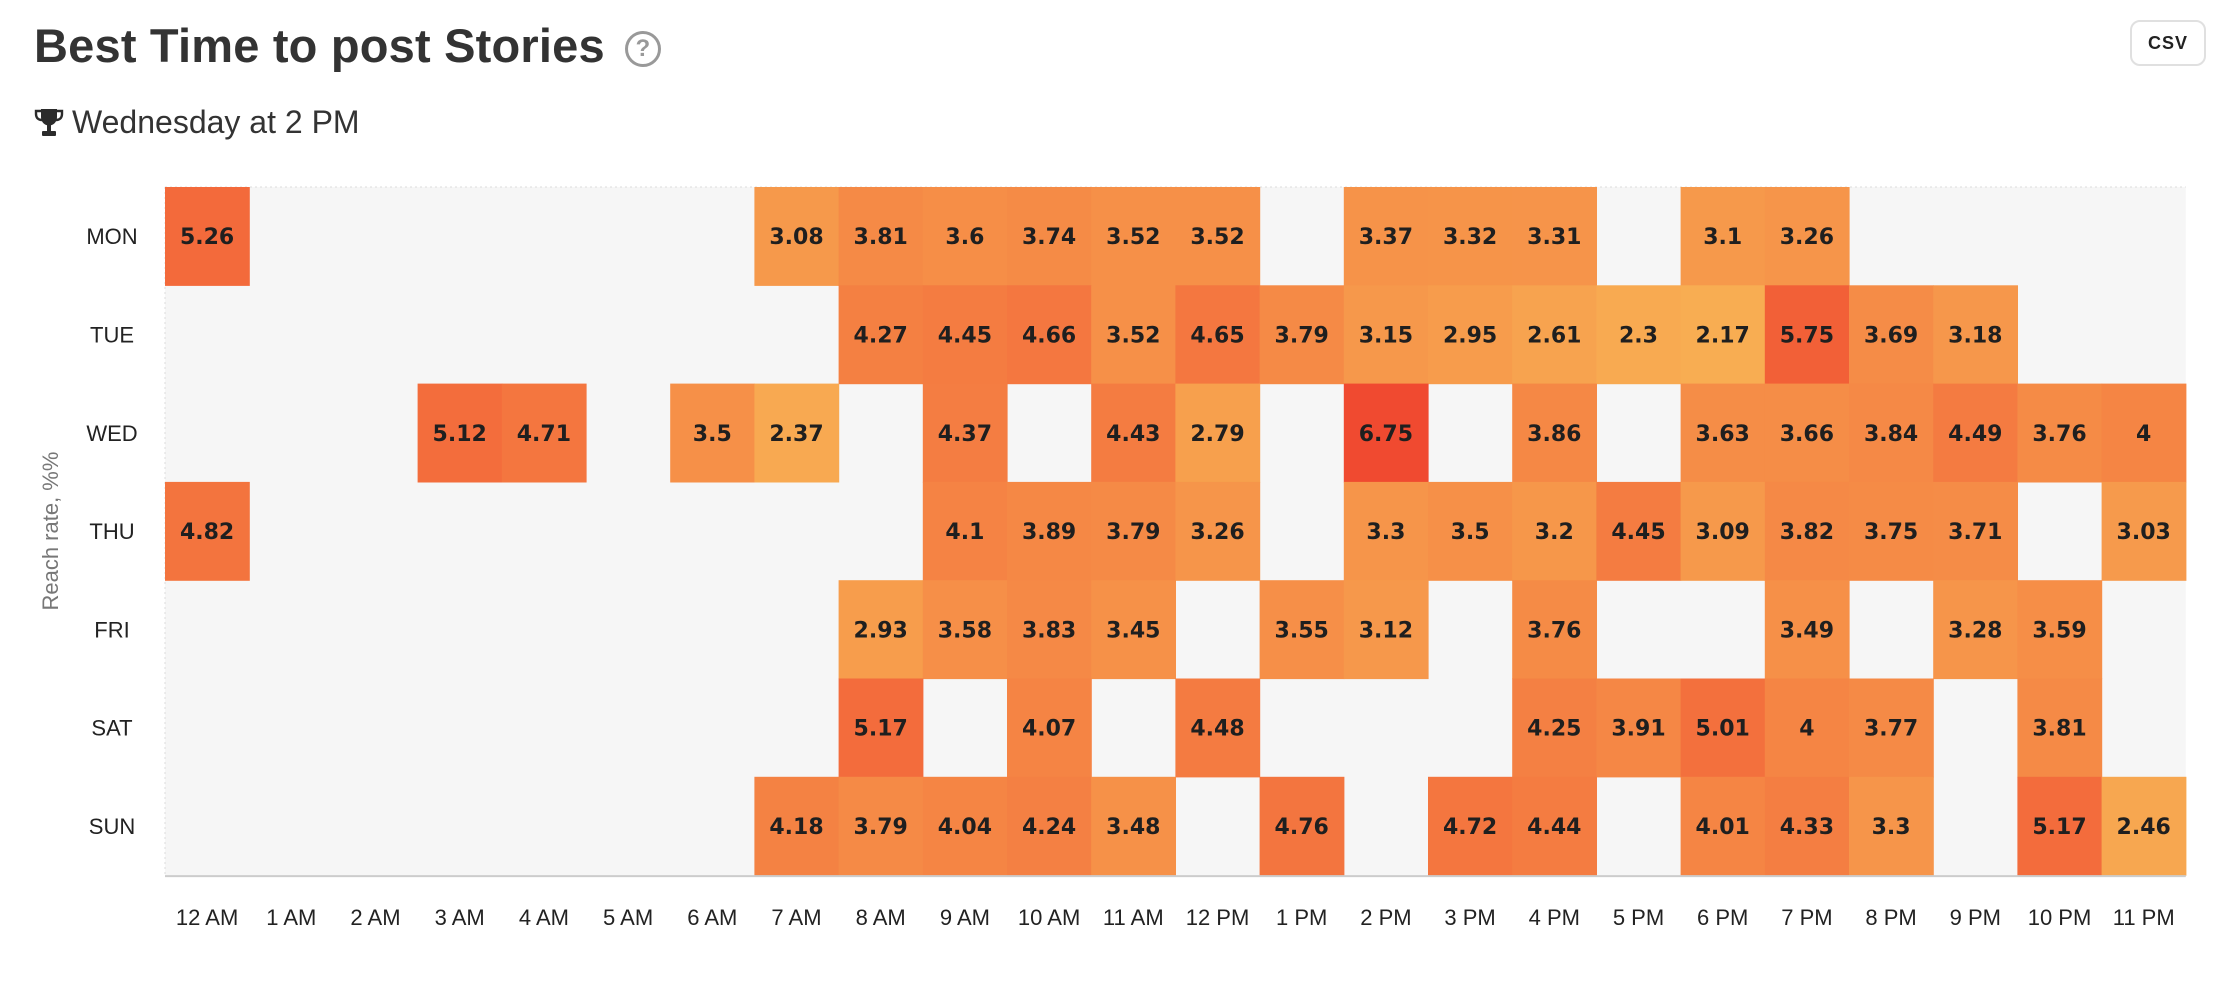 The image size is (2227, 1004). Describe the element at coordinates (1554, 917) in the screenshot. I see `x-tick-label: 4 PM` at that location.